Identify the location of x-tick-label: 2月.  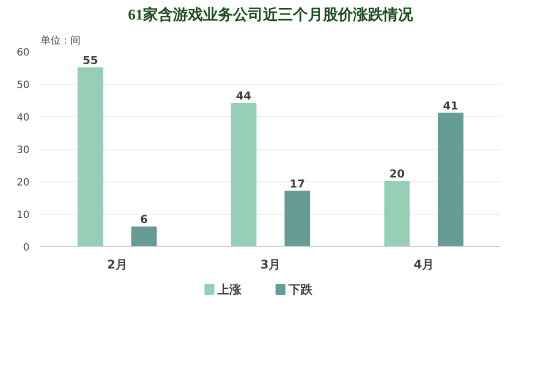
(117, 265).